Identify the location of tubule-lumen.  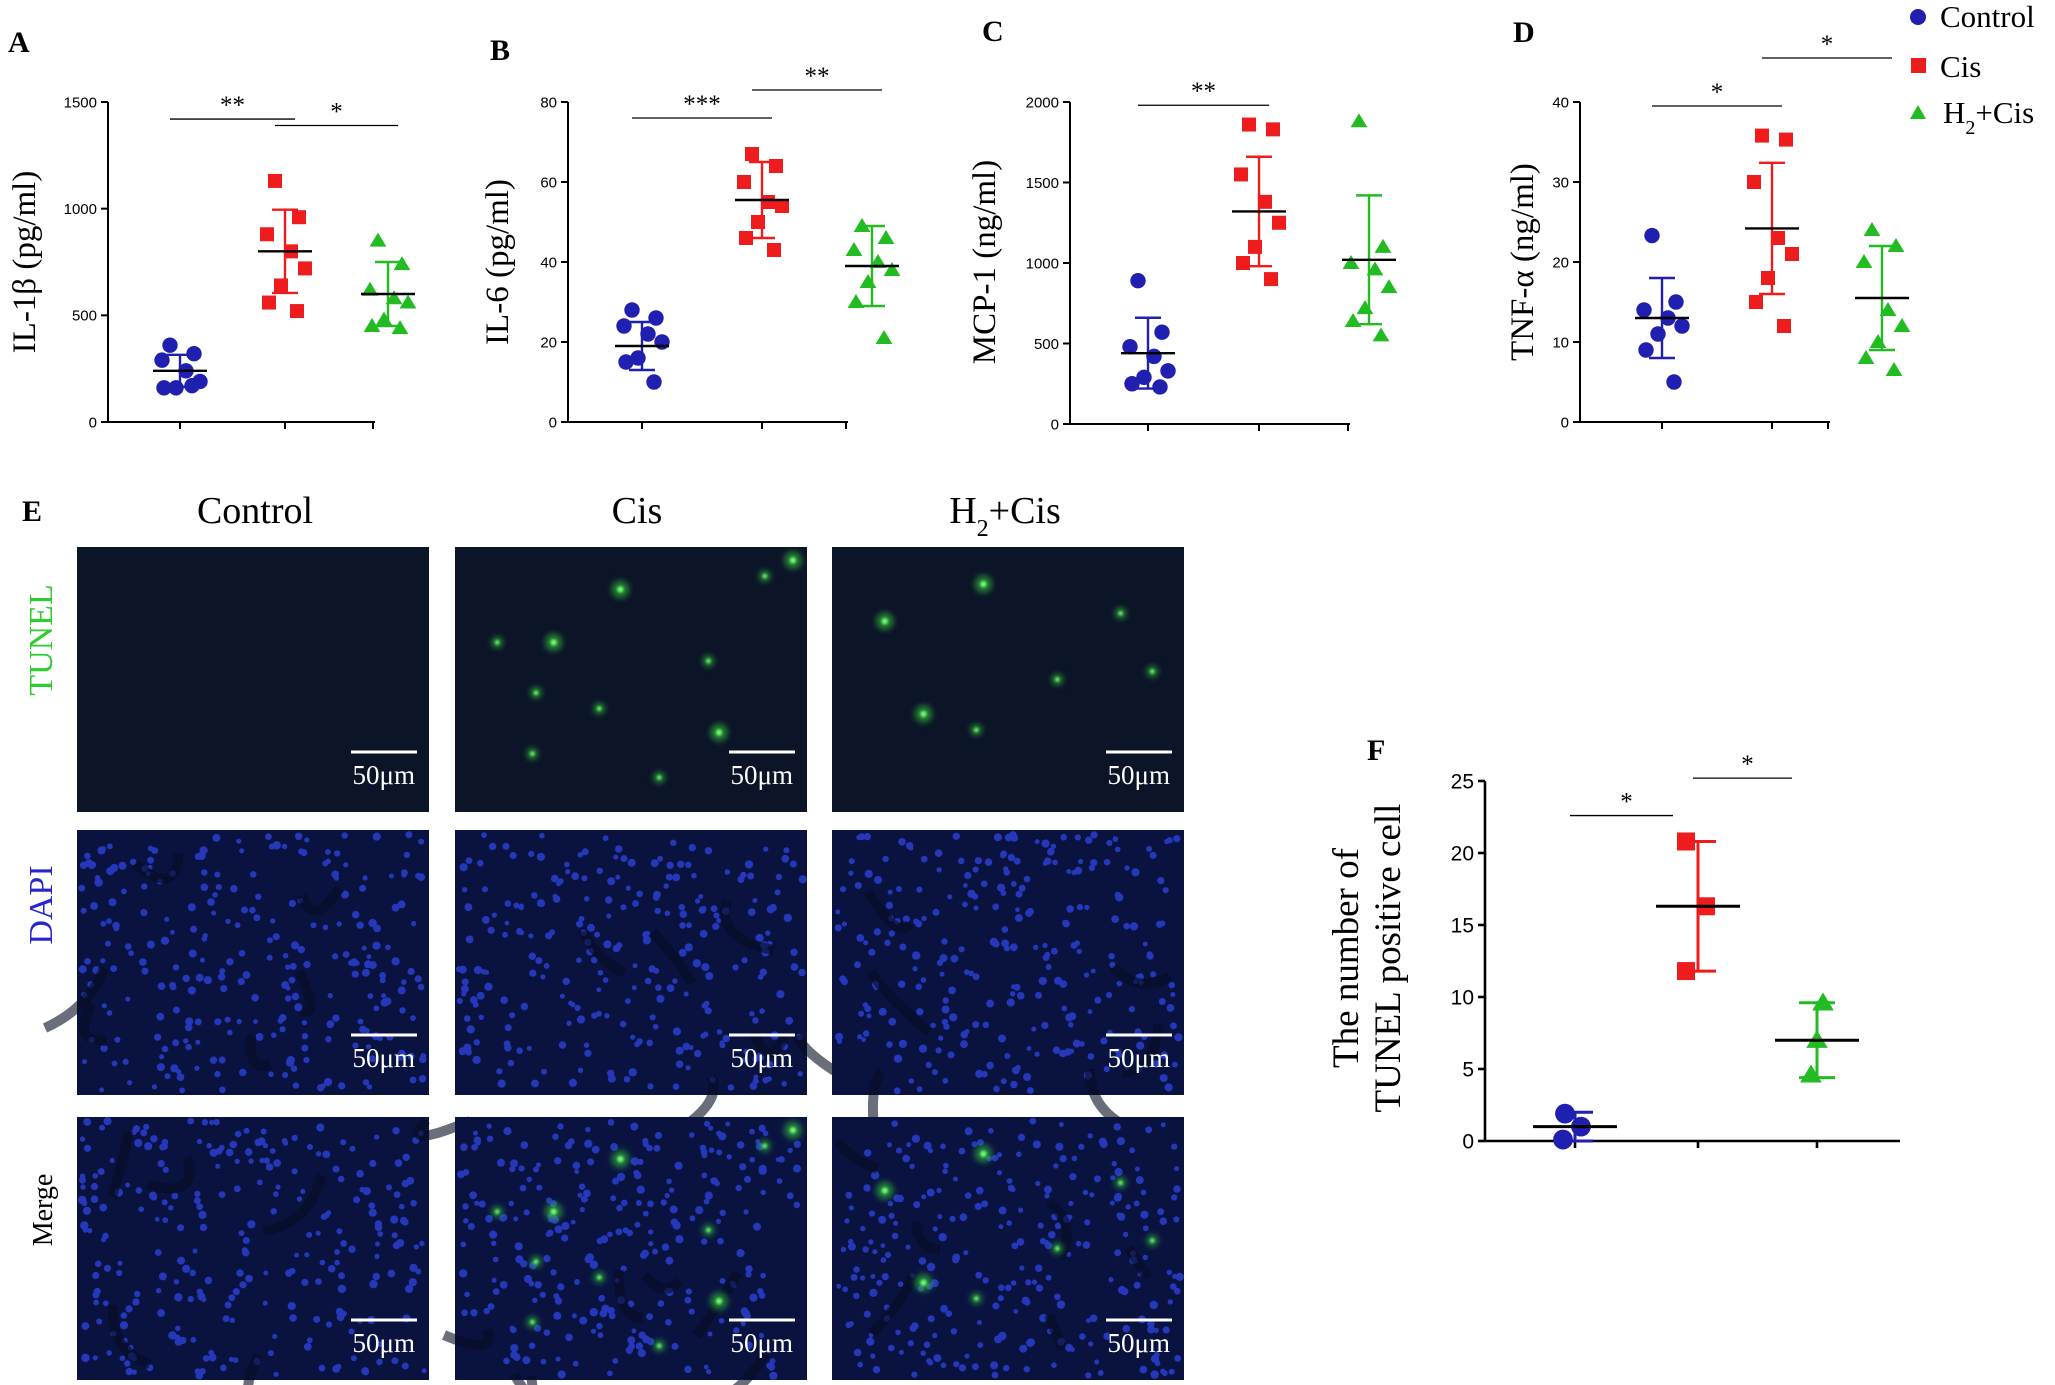
(129, 1336).